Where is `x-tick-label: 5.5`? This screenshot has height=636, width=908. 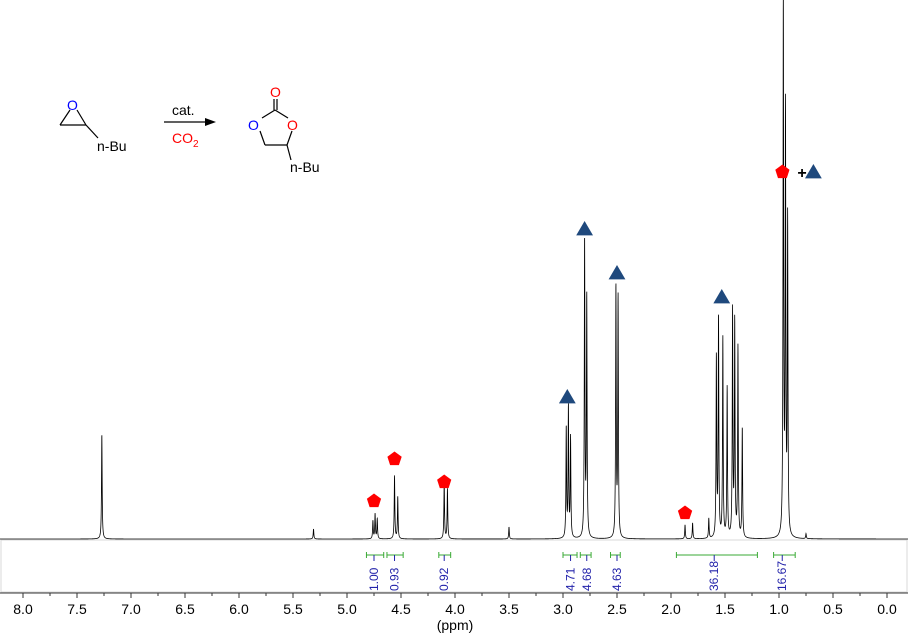 x-tick-label: 5.5 is located at coordinates (293, 609).